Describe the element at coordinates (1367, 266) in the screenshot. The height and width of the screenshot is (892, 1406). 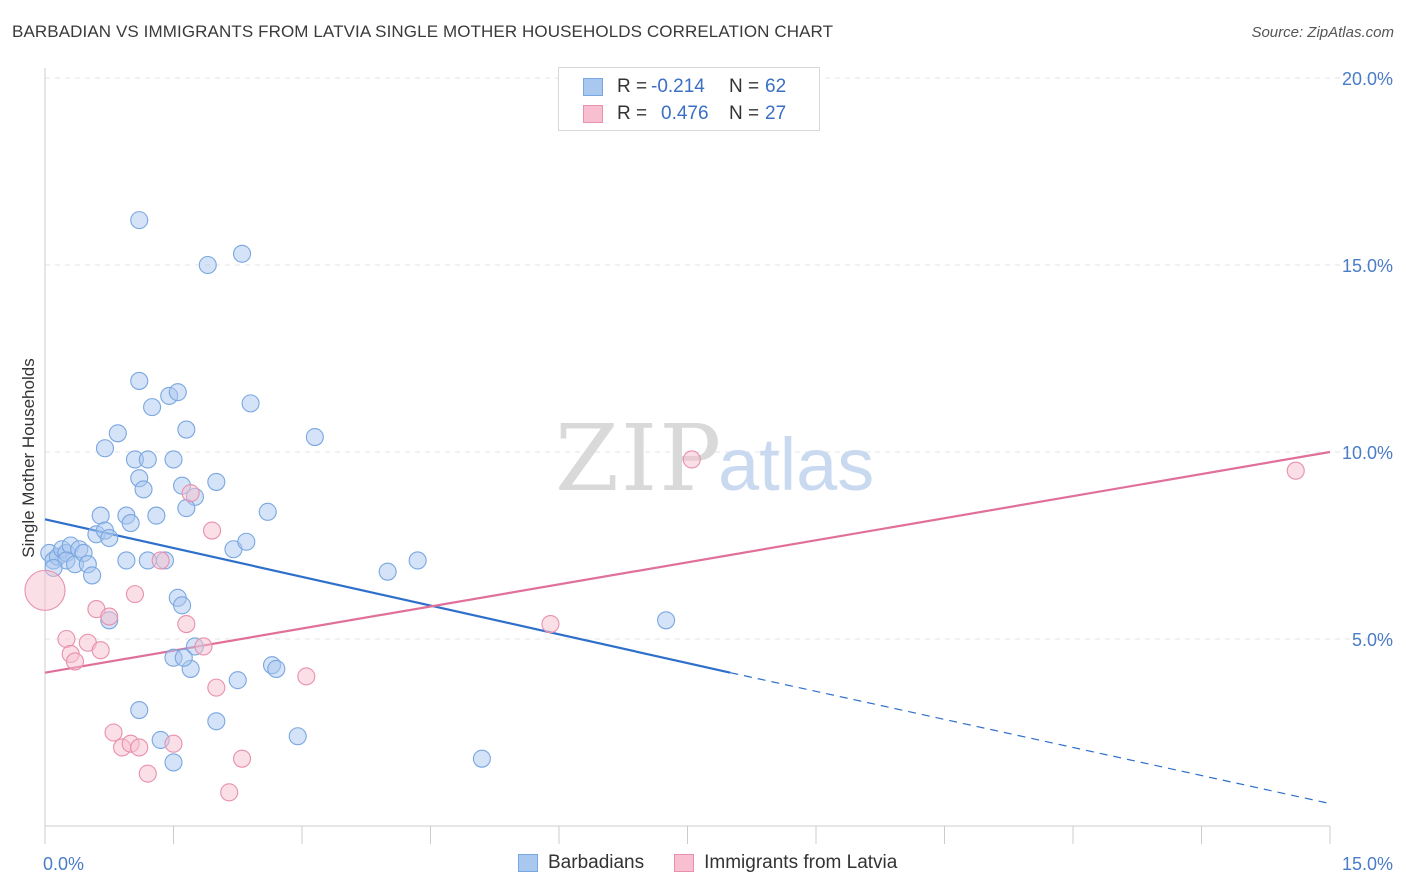
I see `y-tick-label: 15.0%` at that location.